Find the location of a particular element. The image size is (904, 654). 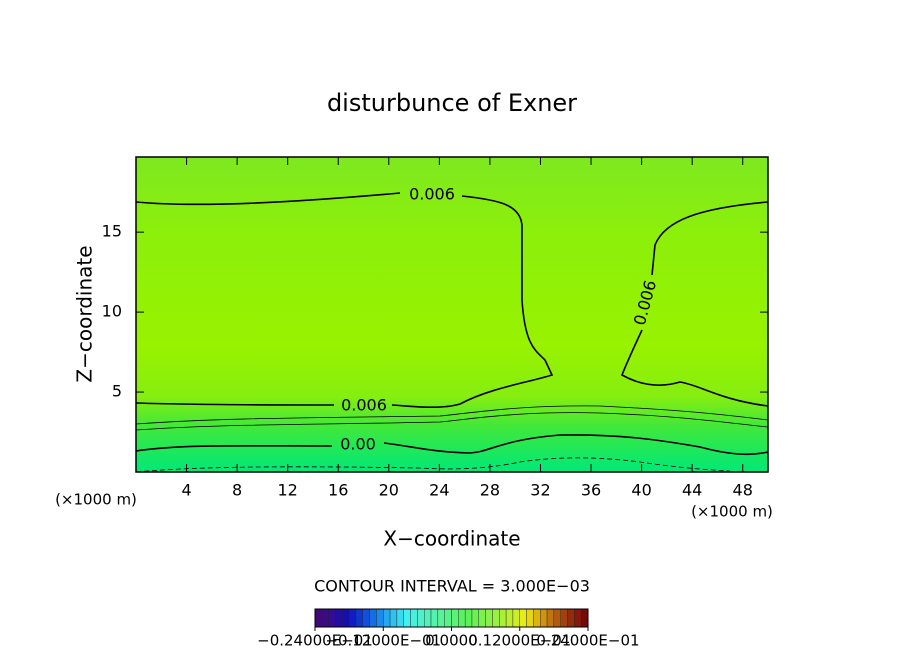

x-tick-label: 36 is located at coordinates (591, 490).